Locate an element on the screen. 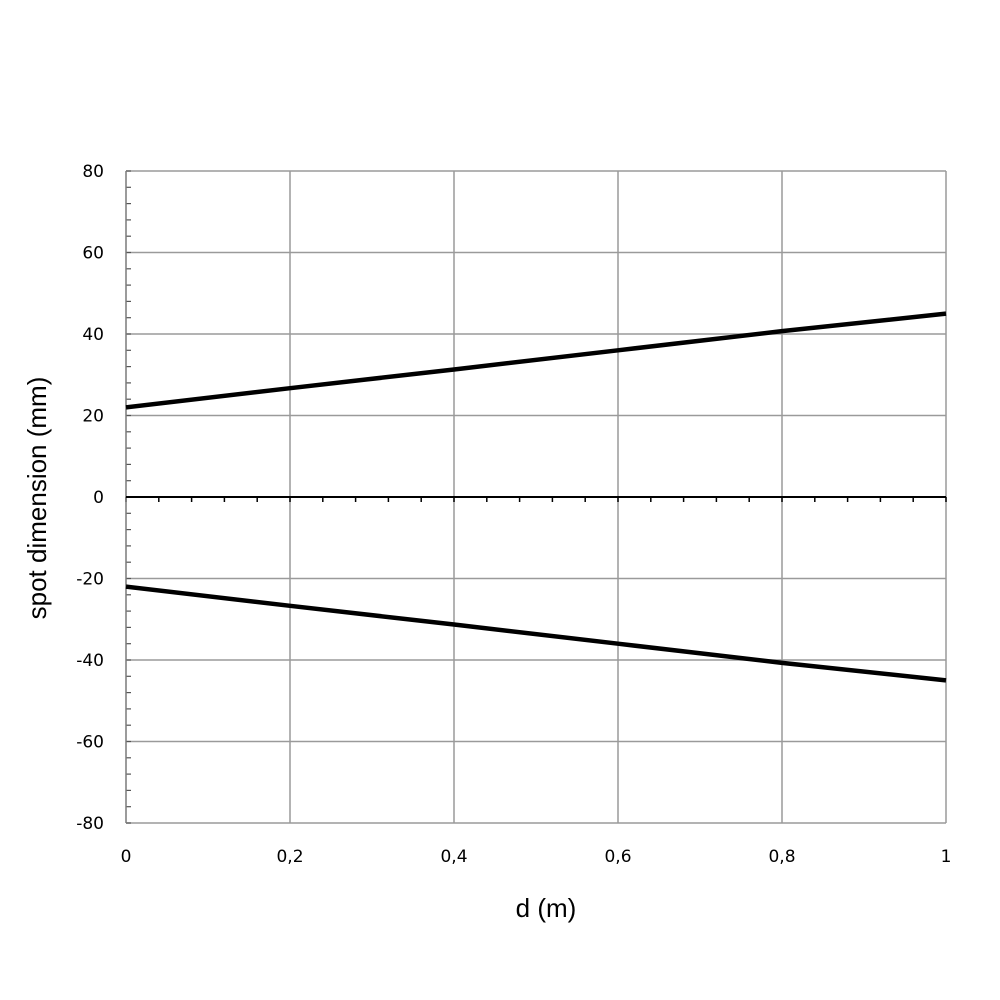 The width and height of the screenshot is (1000, 1000). y-tick-label: -60 is located at coordinates (90, 743).